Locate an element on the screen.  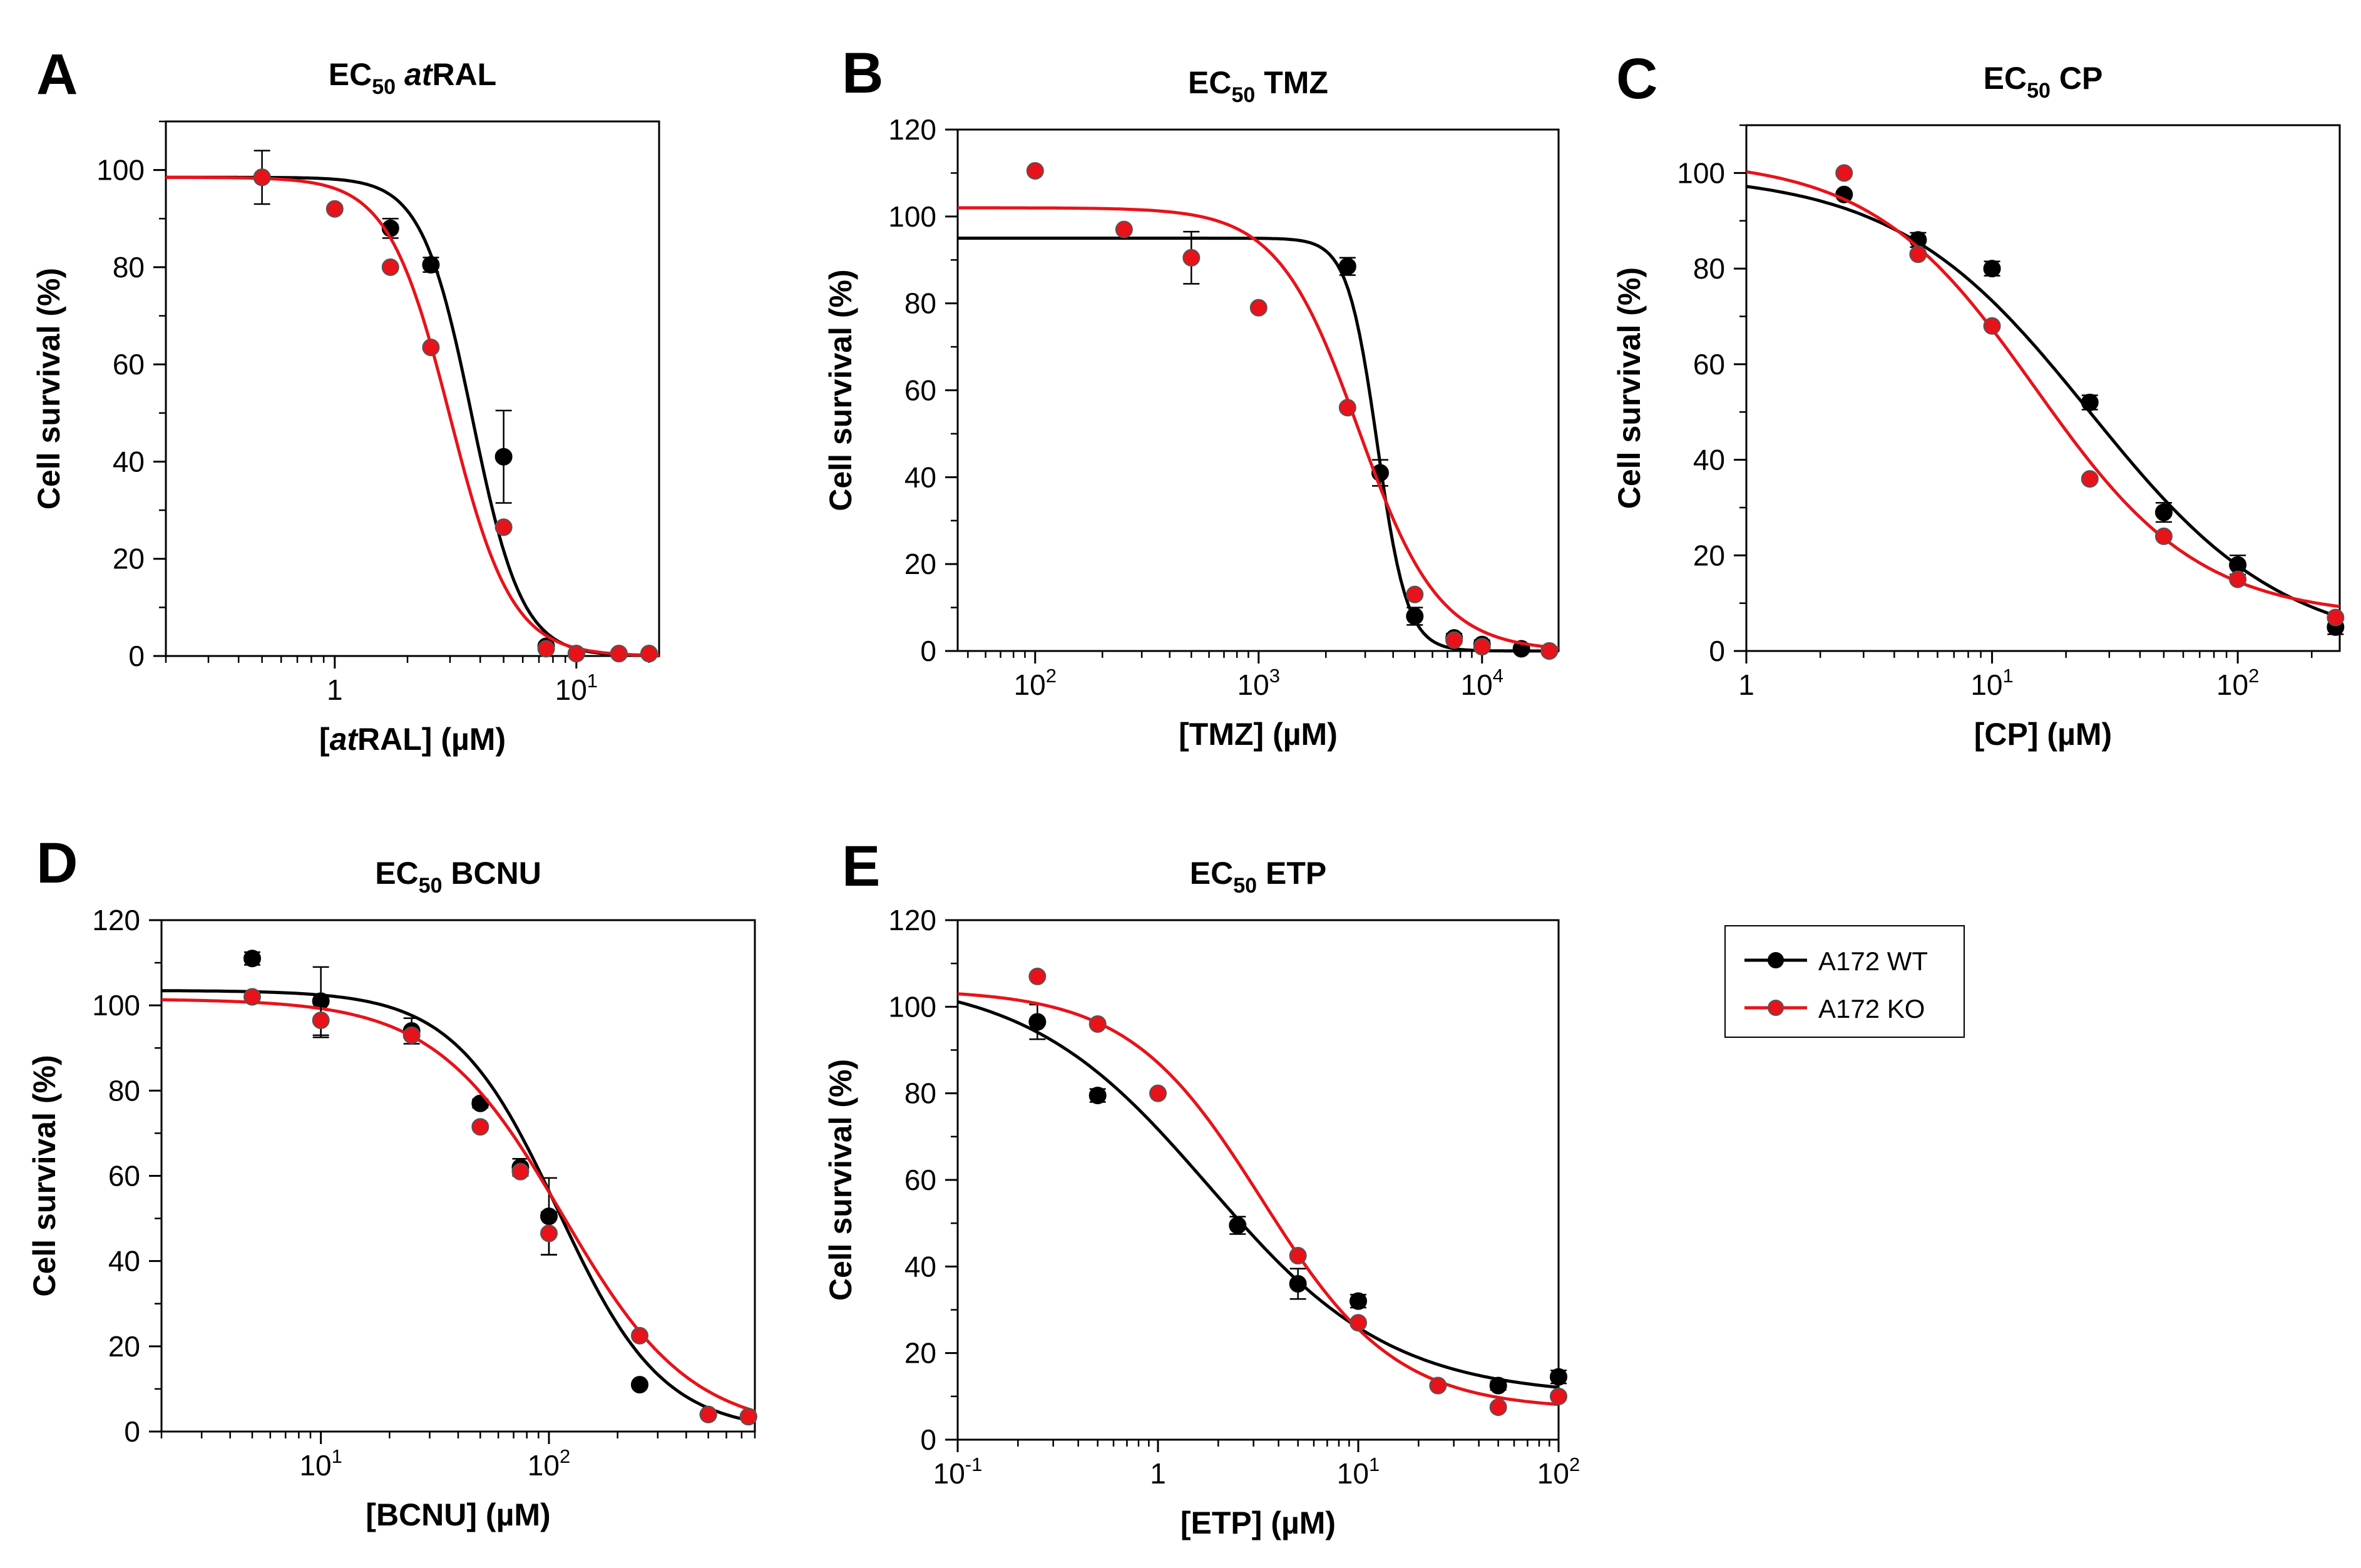
chart-title: EC50 BCNU is located at coordinates (458, 877).